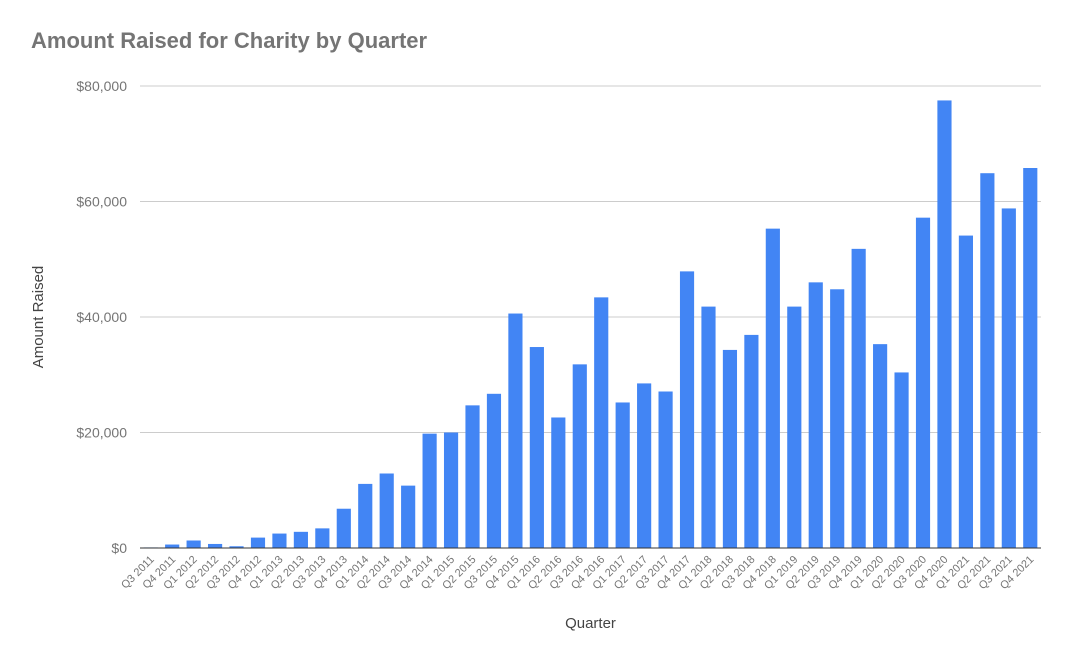 The height and width of the screenshot is (656, 1070). I want to click on y-tick-label: $40,000, so click(101, 317).